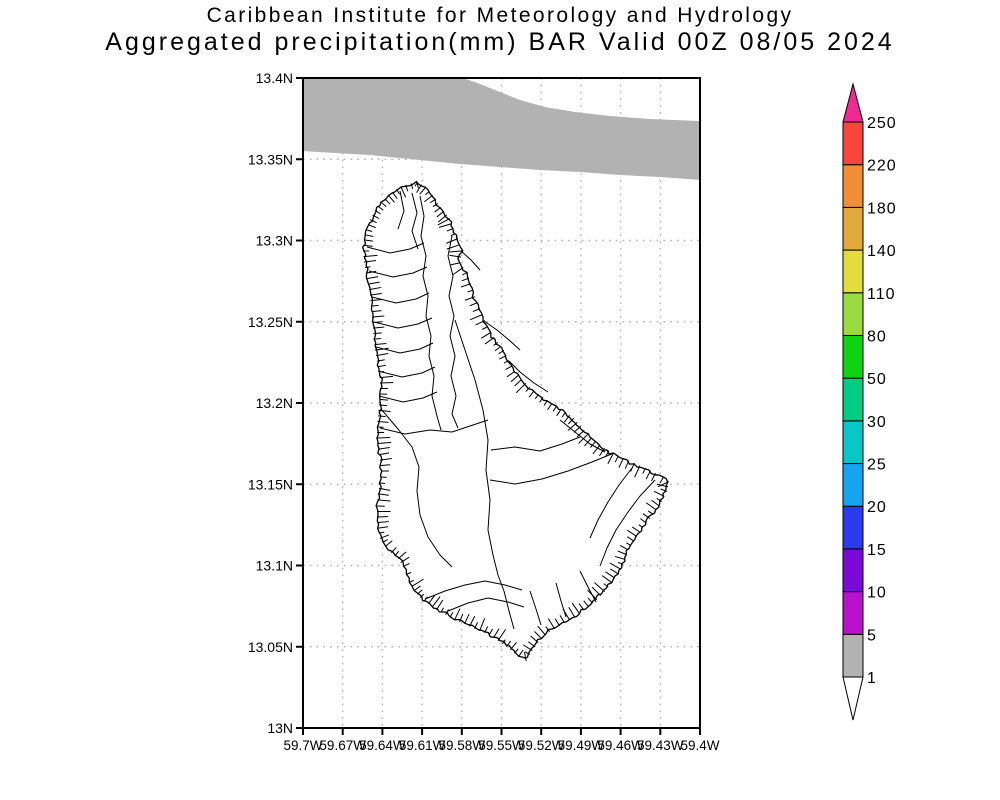  What do you see at coordinates (853, 102) in the screenshot?
I see `colorbar-arrow-top` at bounding box center [853, 102].